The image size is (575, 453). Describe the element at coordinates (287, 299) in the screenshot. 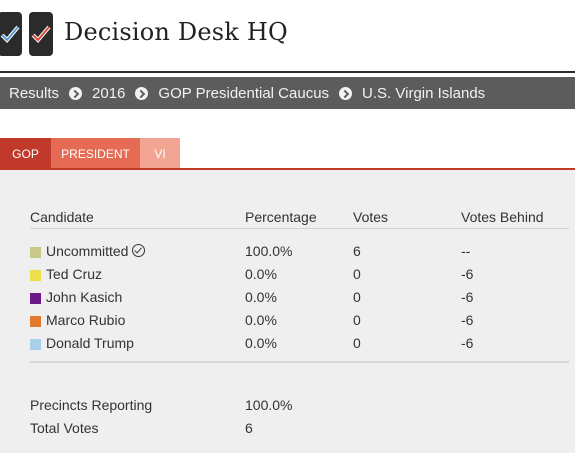

I see `table-row: John Kasich 0.0% 0 -6` at that location.